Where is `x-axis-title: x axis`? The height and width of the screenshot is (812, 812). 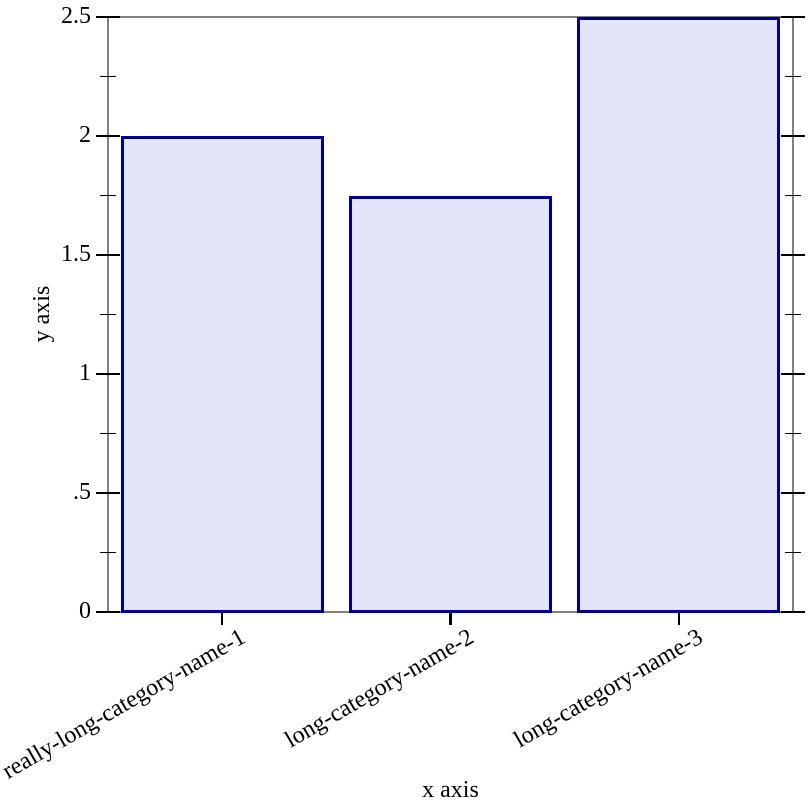
x-axis-title: x axis is located at coordinates (450, 790).